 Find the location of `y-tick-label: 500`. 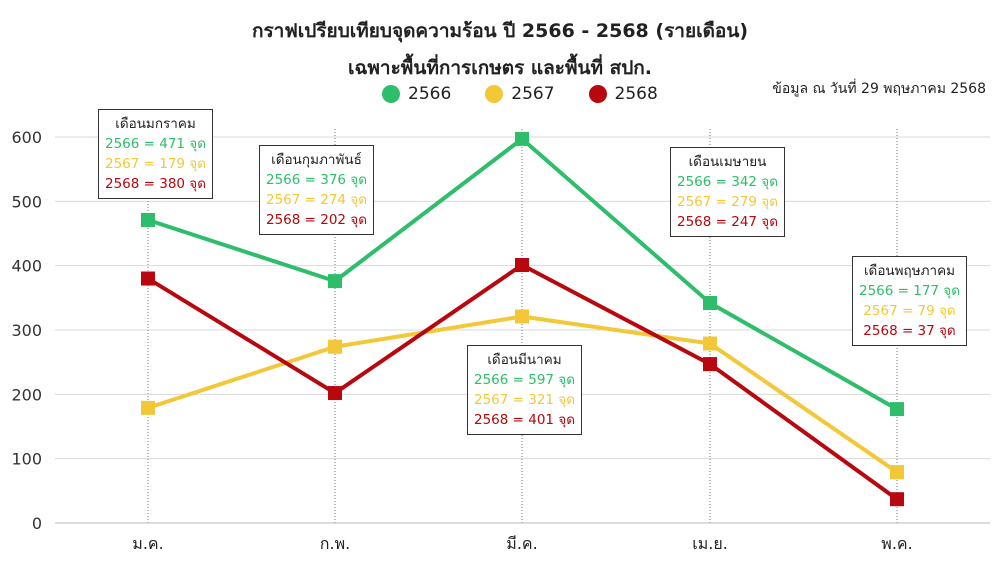

y-tick-label: 500 is located at coordinates (26, 201).